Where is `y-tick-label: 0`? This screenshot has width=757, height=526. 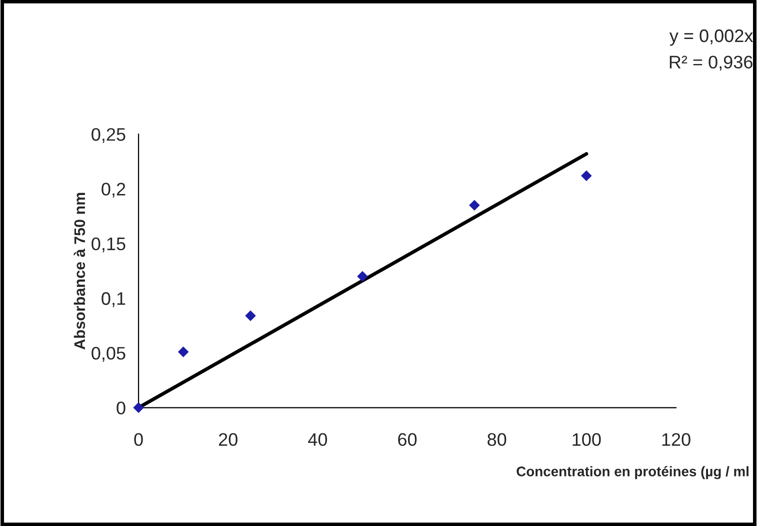
y-tick-label: 0 is located at coordinates (121, 408).